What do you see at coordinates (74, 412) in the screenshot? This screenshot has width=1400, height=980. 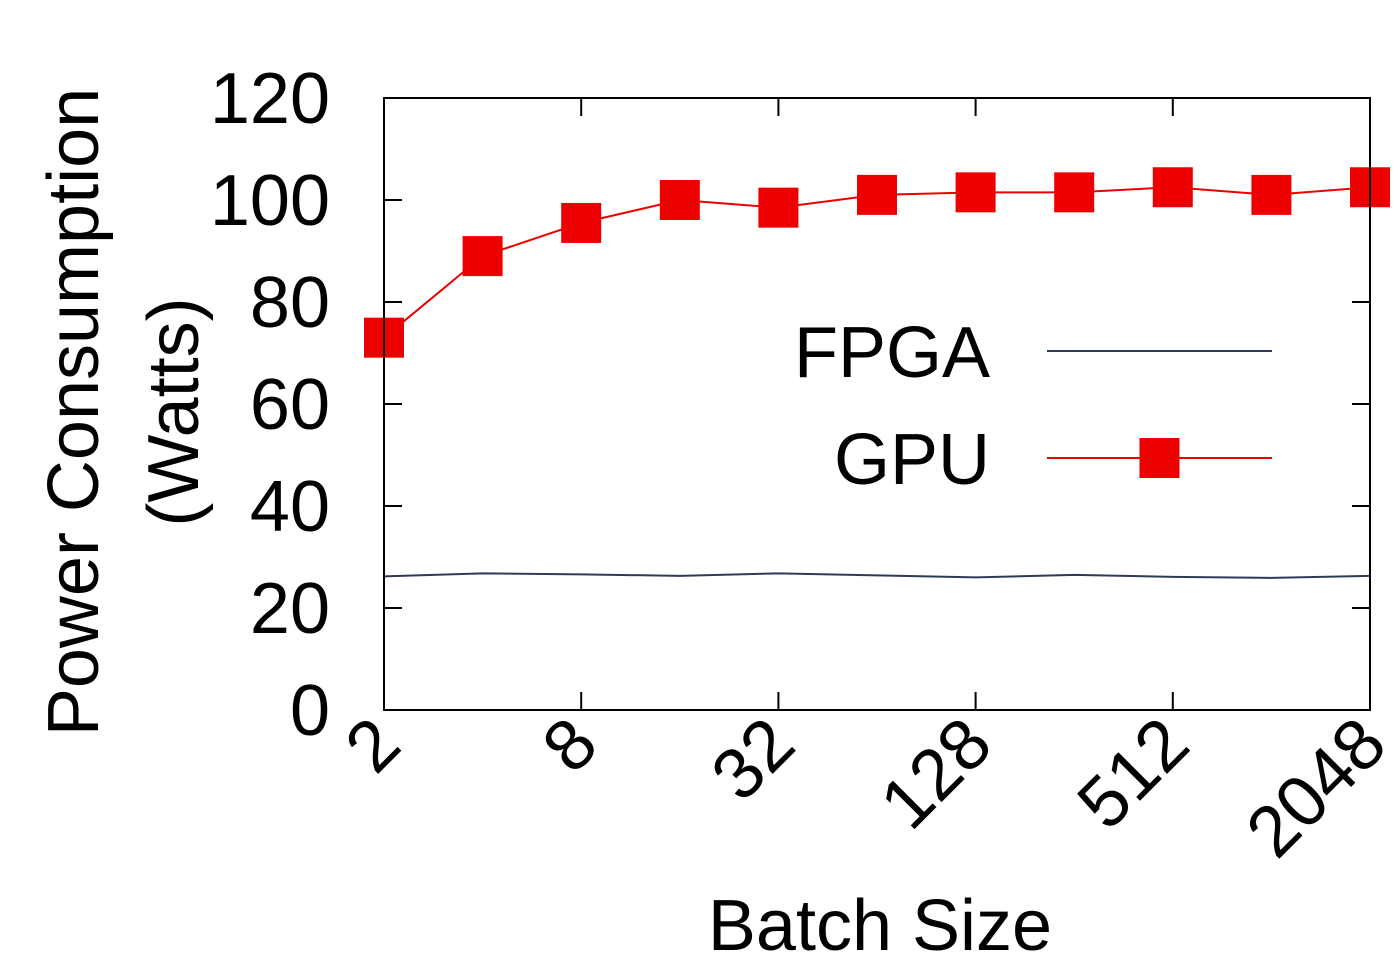 I see `y-axis-label-line1: Power Consumption` at bounding box center [74, 412].